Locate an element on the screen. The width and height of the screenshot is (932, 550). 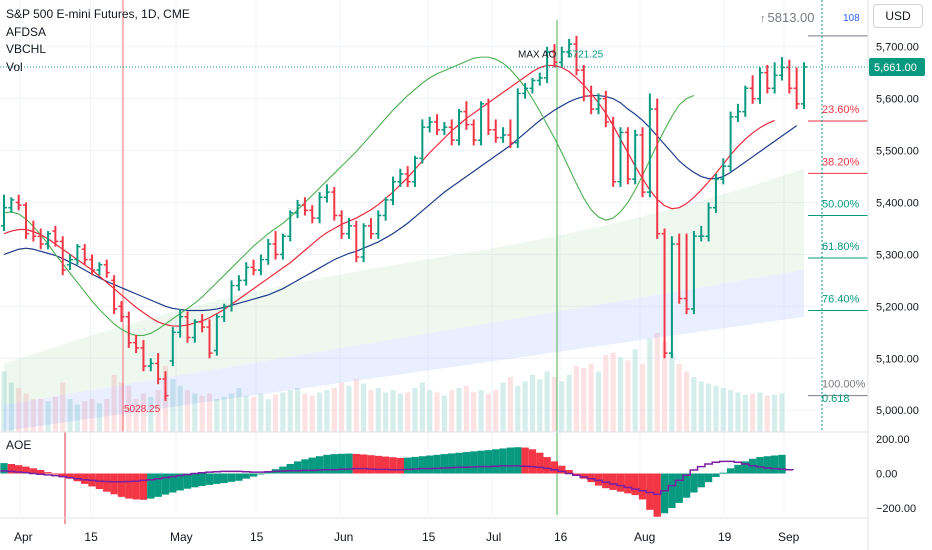
time-axis-label: Jul is located at coordinates (493, 537).